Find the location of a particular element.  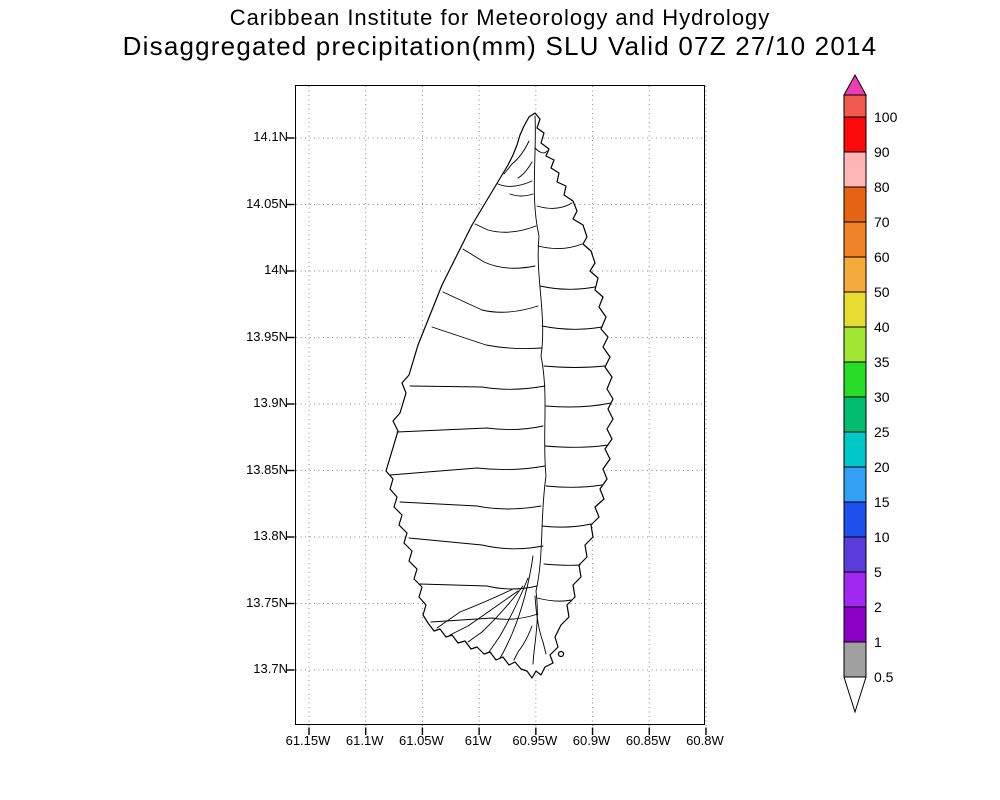

y-axis-label: 14.05N is located at coordinates (267, 203).